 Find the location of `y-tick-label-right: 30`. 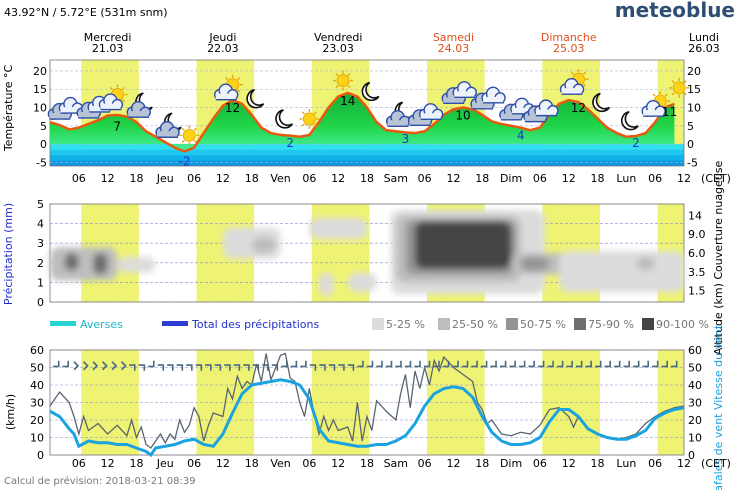

y-tick-label-right: 30 is located at coordinates (695, 403).